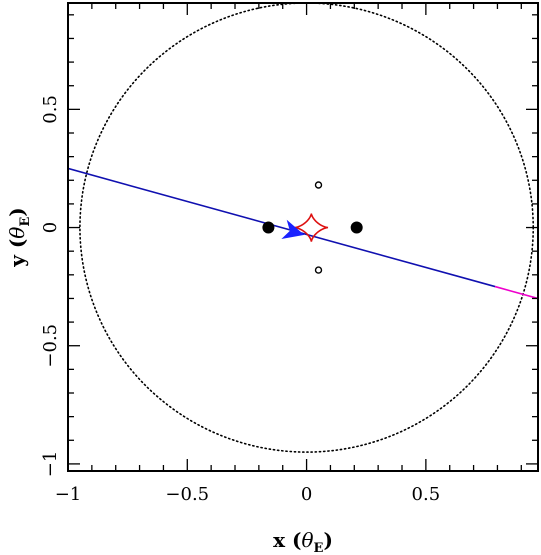 Image resolution: width=541 pixels, height=555 pixels. I want to click on x-axis-title: x (θE), so click(303, 541).